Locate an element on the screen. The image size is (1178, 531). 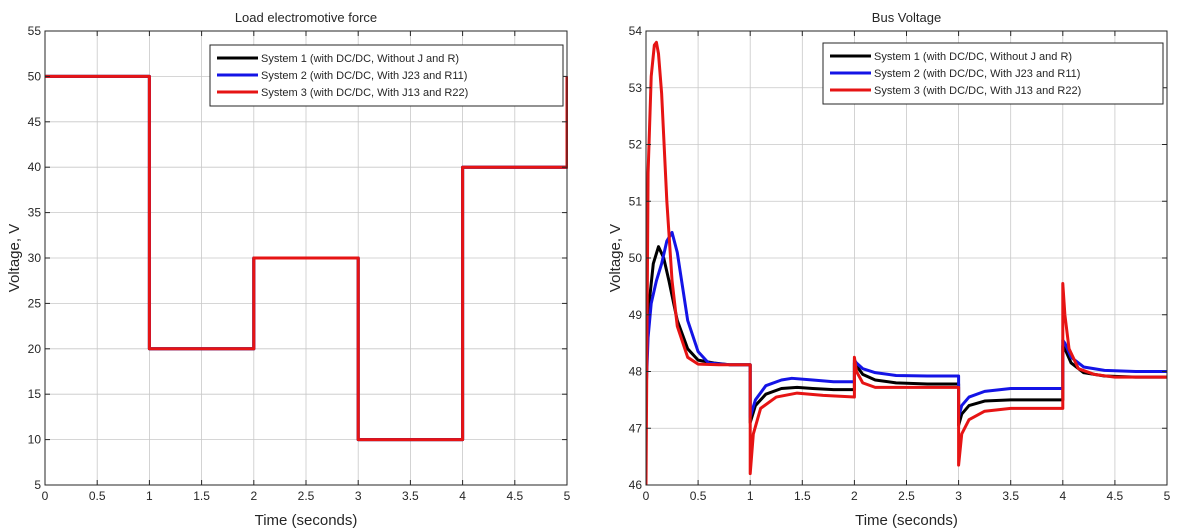
chart-title: Load electromotive force is located at coordinates (306, 17).